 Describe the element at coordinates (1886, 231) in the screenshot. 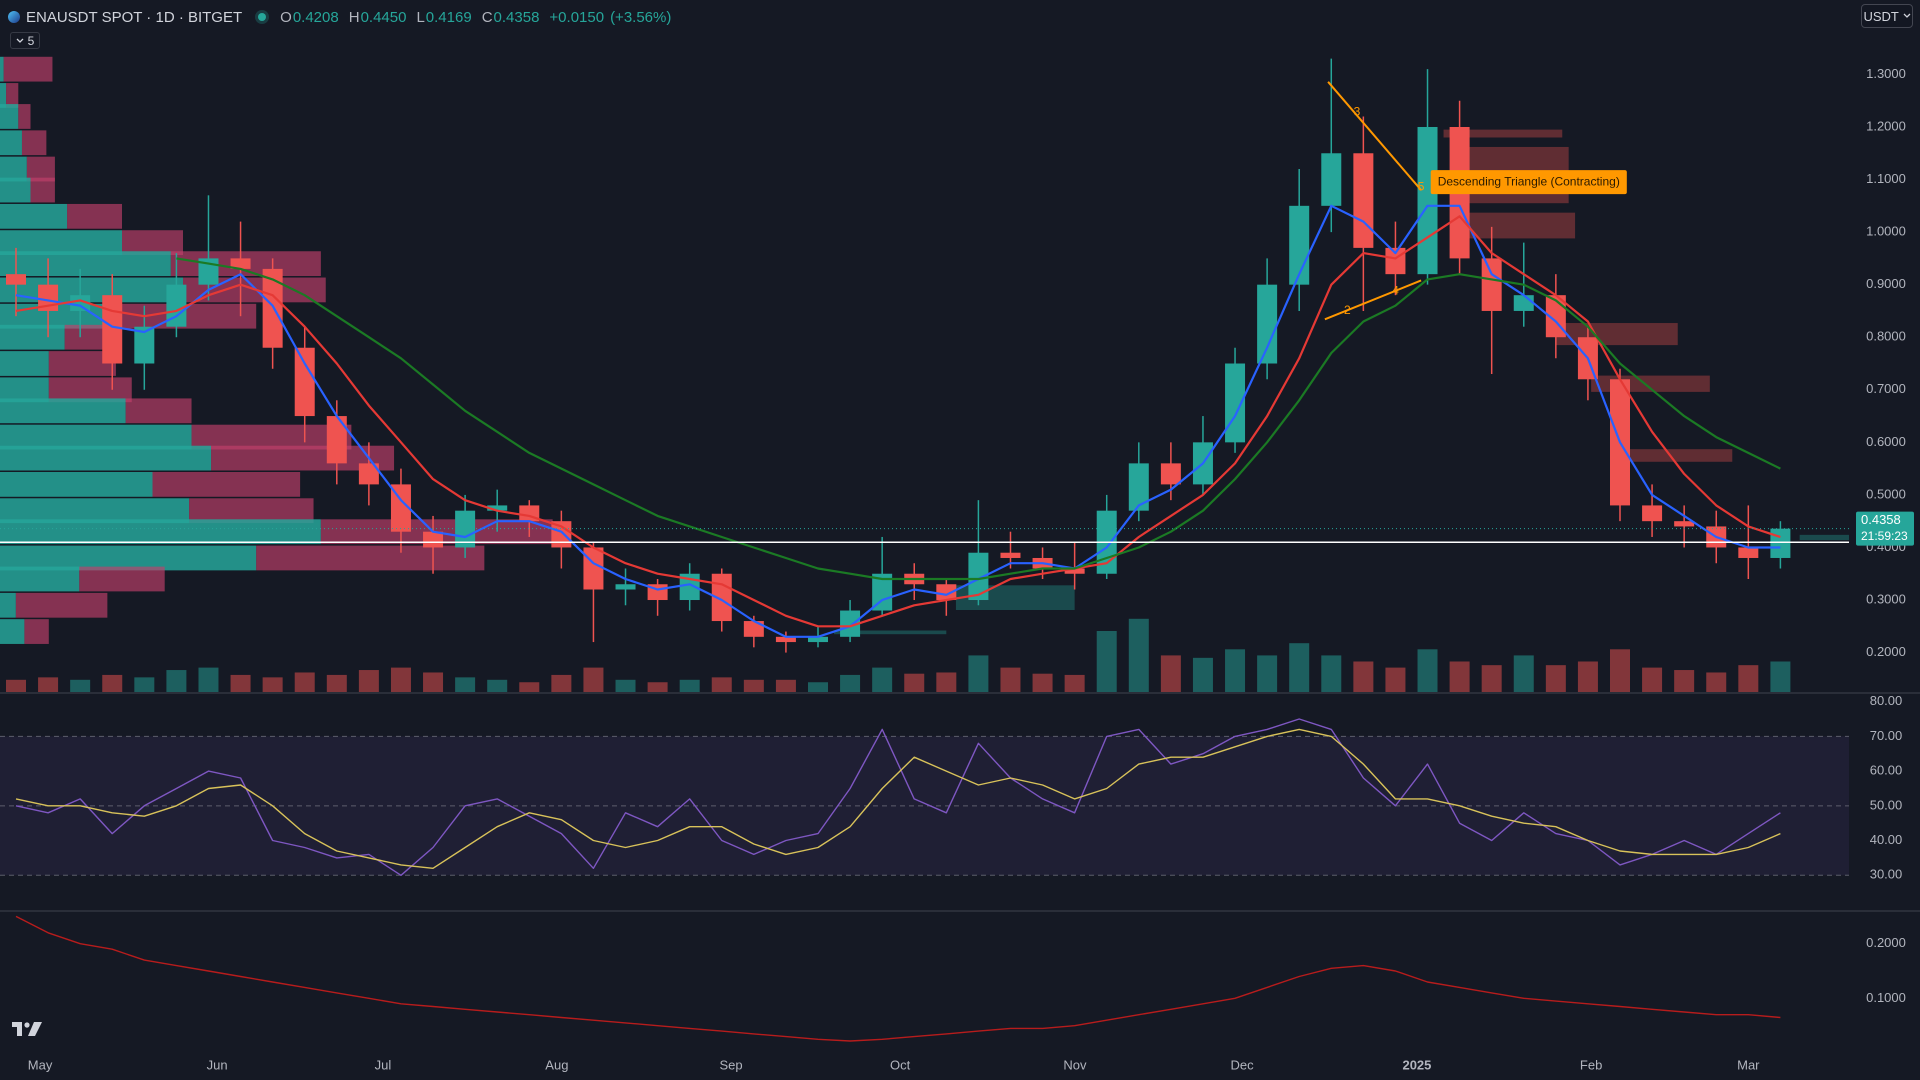

I see `y-tick-label: 1.0000` at that location.